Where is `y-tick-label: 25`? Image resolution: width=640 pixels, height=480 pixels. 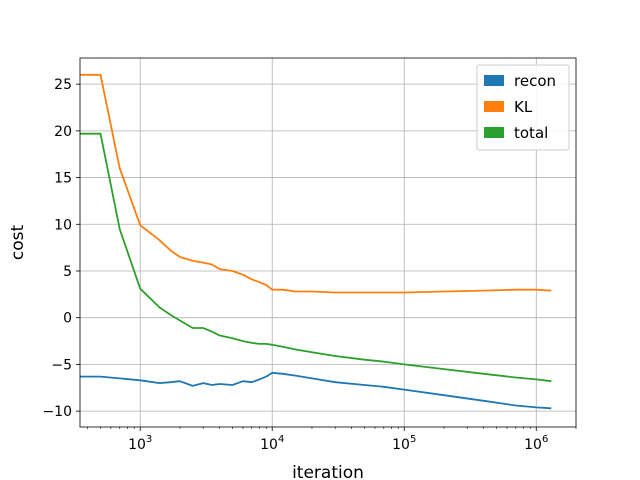 y-tick-label: 25 is located at coordinates (63, 85).